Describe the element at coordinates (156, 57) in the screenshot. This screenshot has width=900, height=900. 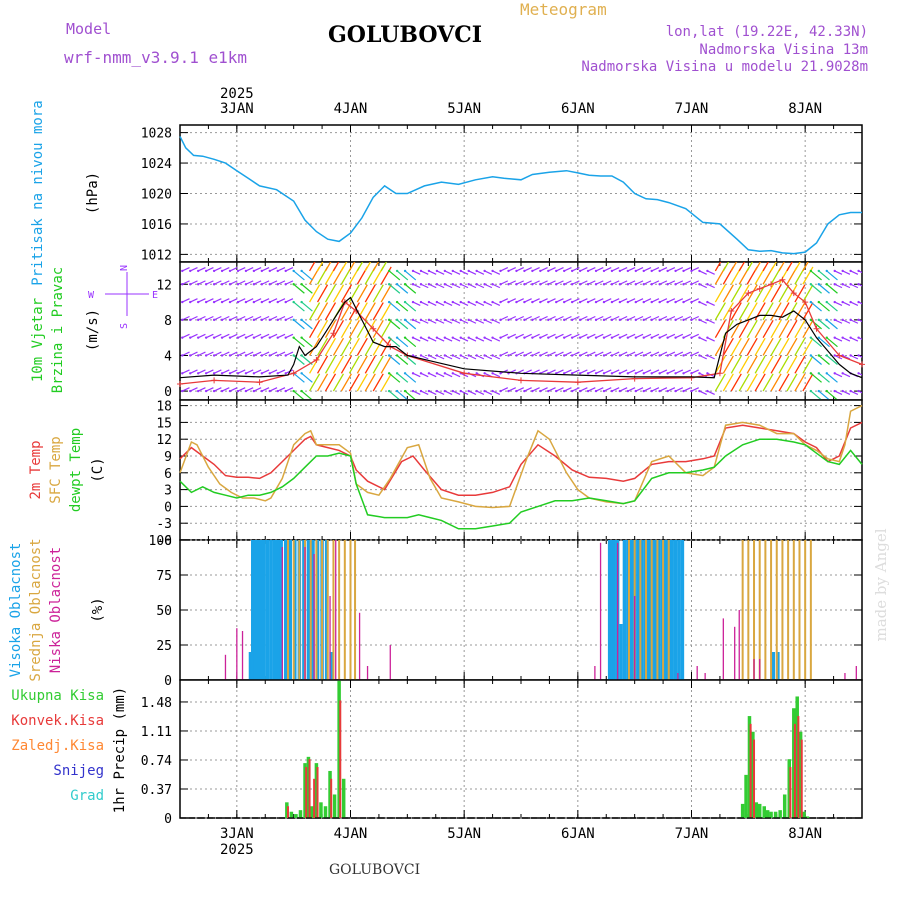
I see `model-name: wrf-nmm_v3.9.1 e1km` at that location.